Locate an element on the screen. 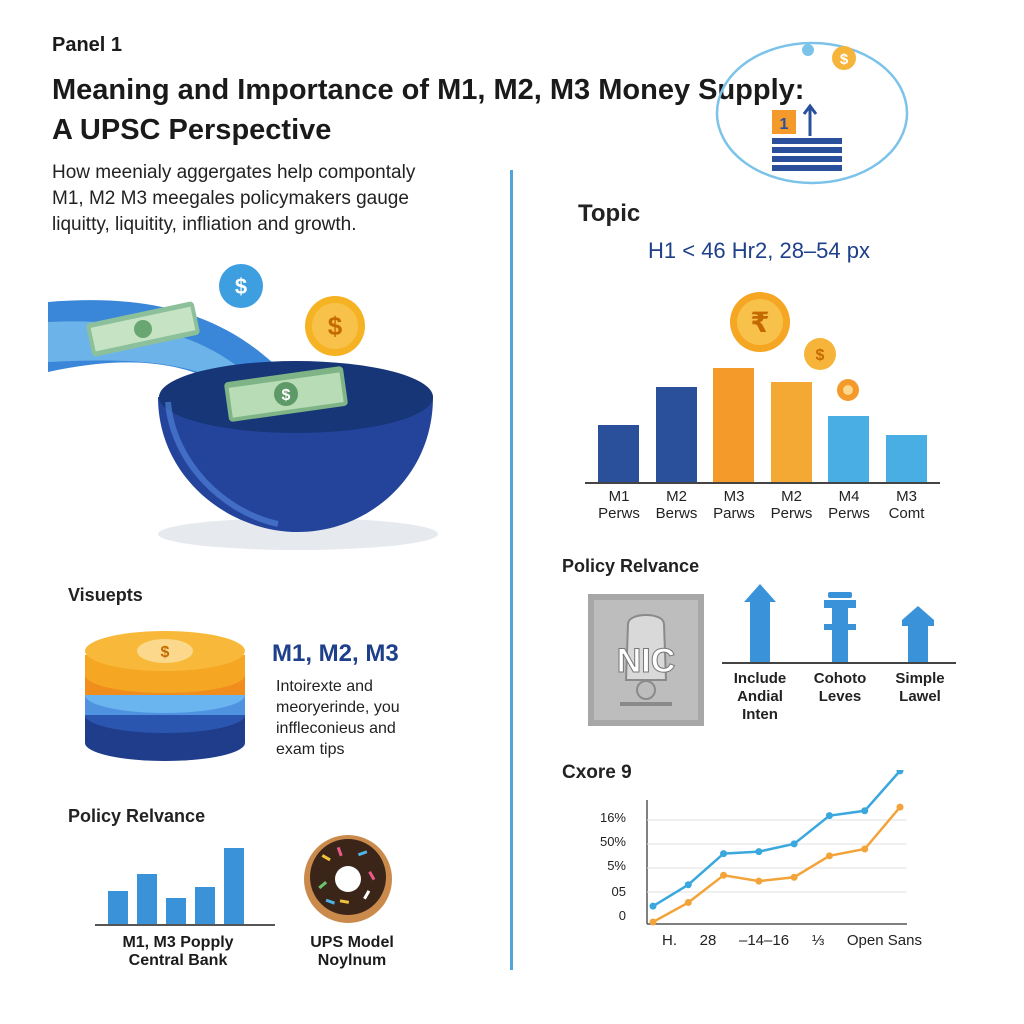 Image resolution: width=1024 pixels, height=1024 pixels. m-heading: M1, M2, M3 is located at coordinates (335, 653).